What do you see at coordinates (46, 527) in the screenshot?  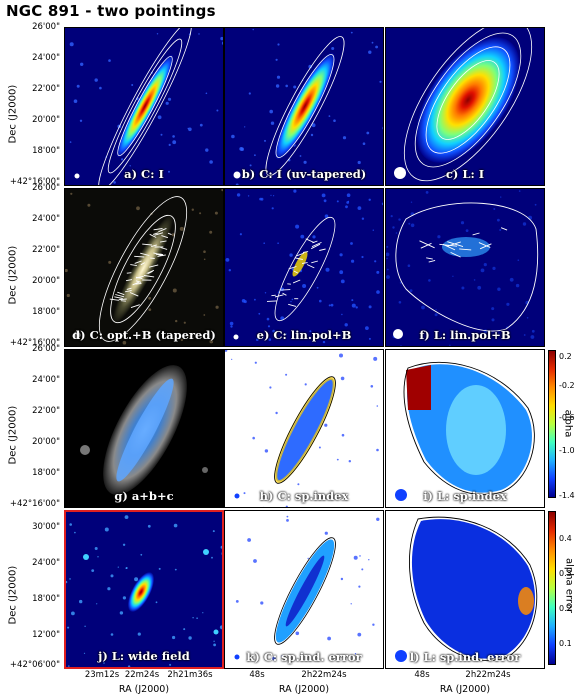 I see `dec-tick-label: 30'00"` at bounding box center [46, 527].